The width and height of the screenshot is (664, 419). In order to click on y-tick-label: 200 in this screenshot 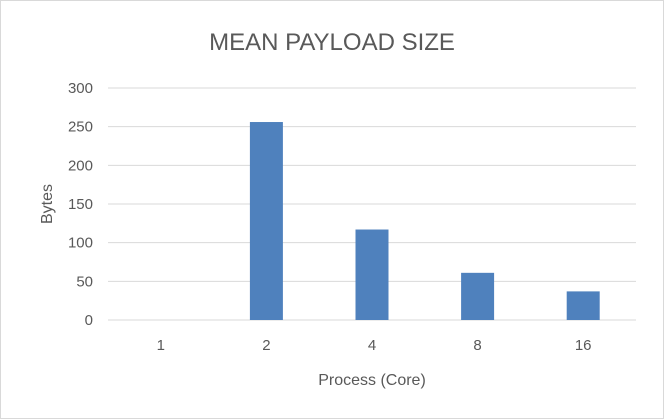, I will do `click(80, 165)`.